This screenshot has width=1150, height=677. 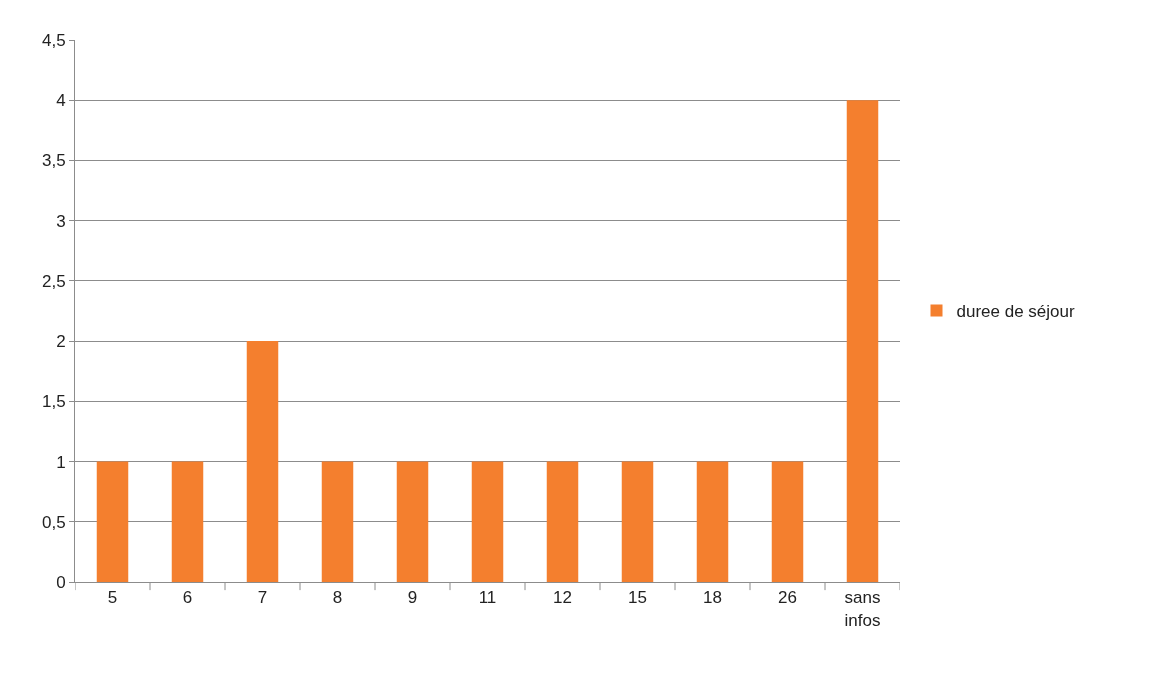 I want to click on y-tick-label: 4, so click(x=61, y=101).